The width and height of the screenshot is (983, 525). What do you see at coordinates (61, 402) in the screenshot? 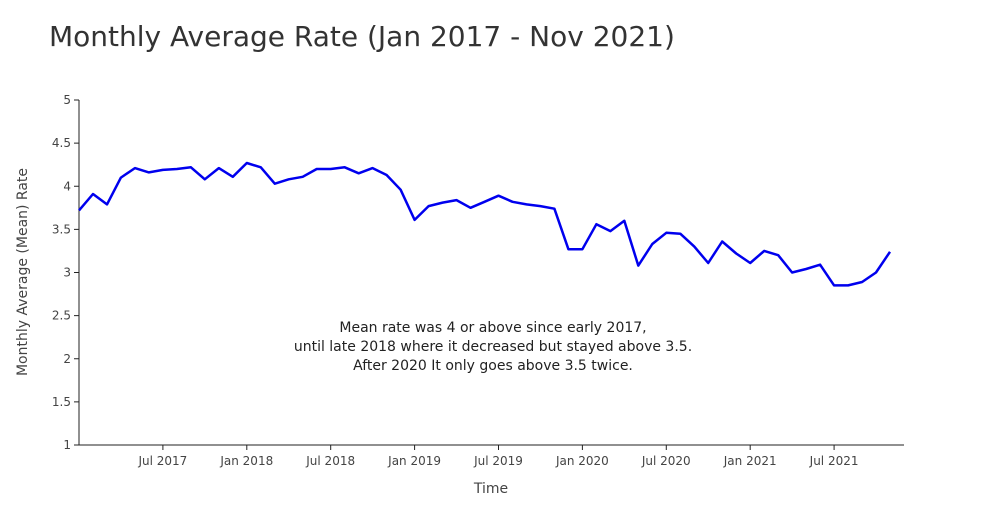
I see `y-tick-label: 1.5` at bounding box center [61, 402].